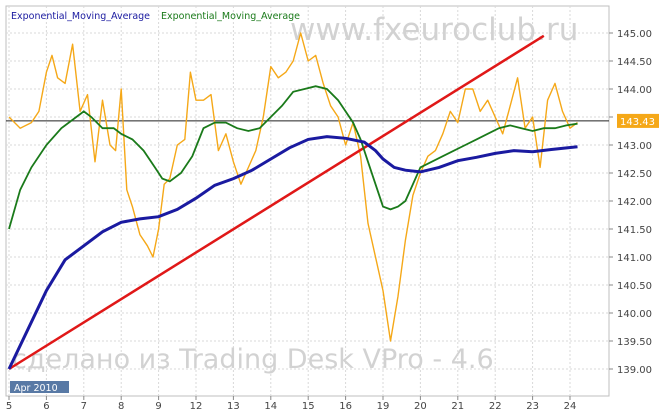  I want to click on y-tick-label: 144.50, so click(634, 62).